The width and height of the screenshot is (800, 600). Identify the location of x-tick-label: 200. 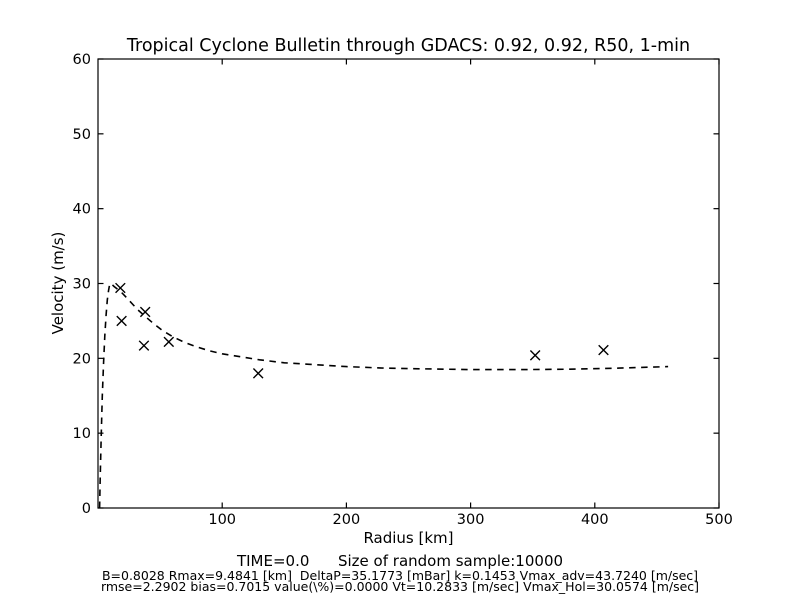
(347, 520).